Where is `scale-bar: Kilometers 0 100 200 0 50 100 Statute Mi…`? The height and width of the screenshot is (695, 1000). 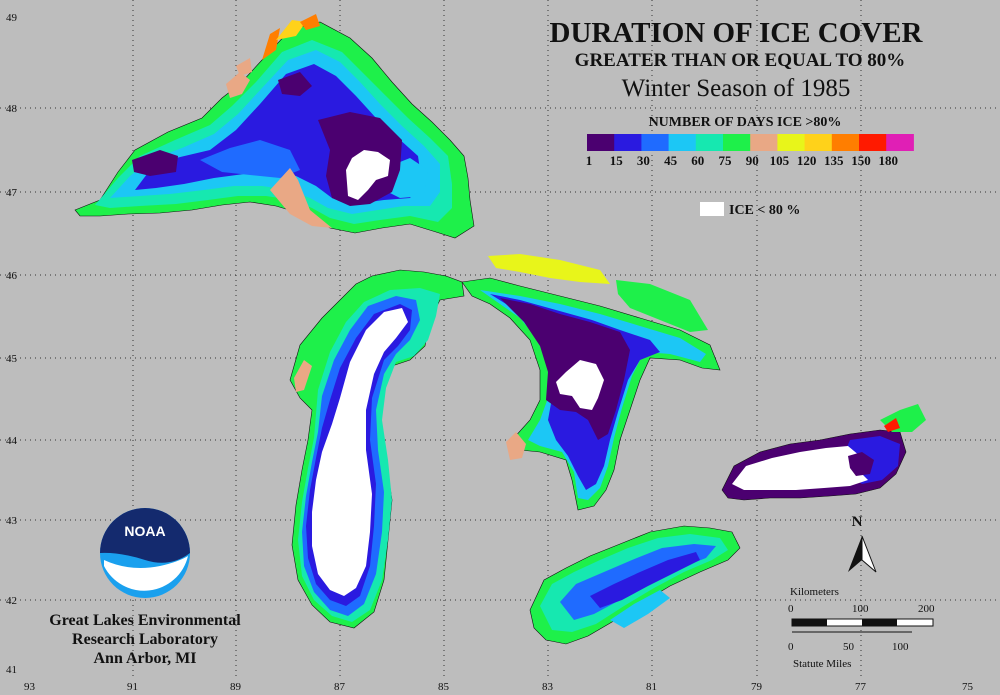 scale-bar: Kilometers 0 100 200 0 50 100 Statute Mi… is located at coordinates (861, 628).